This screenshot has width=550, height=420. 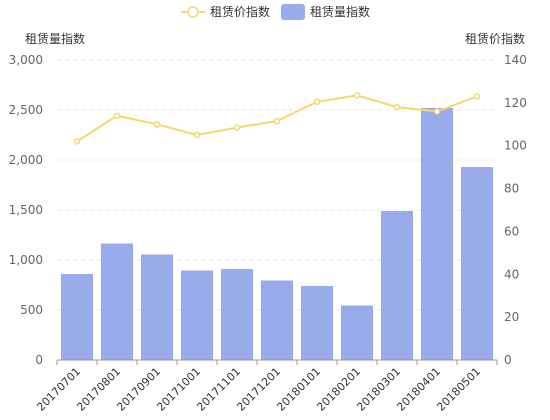 I want to click on right-tick-label: 80, so click(x=511, y=189).